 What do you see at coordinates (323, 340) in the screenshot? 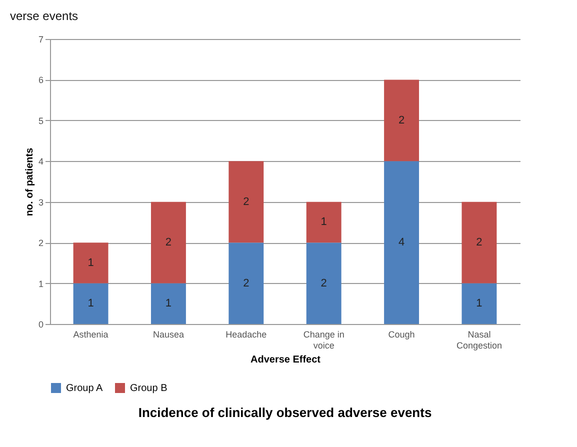
I see `x-tick-label: Change in voice` at bounding box center [323, 340].